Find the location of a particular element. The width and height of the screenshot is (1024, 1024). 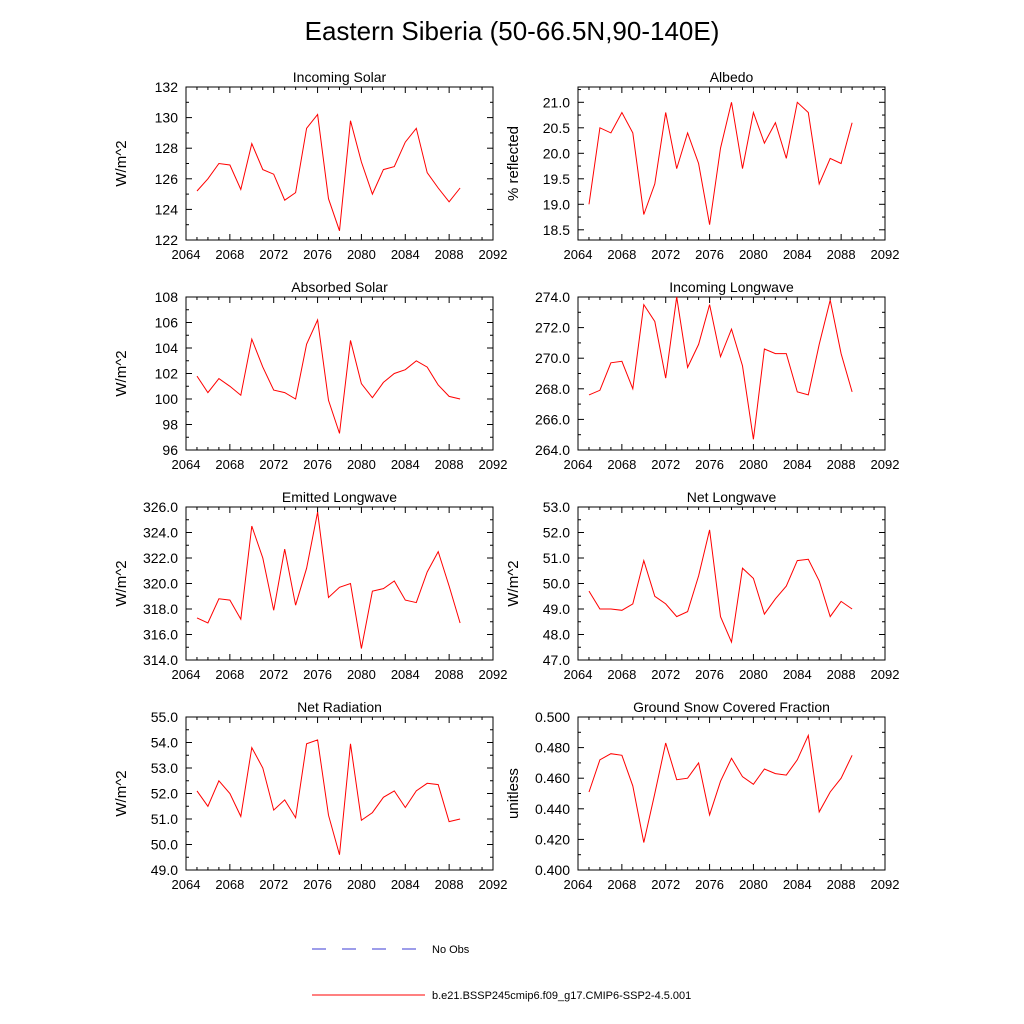

y-tick-label: 322.0 is located at coordinates (160, 558).